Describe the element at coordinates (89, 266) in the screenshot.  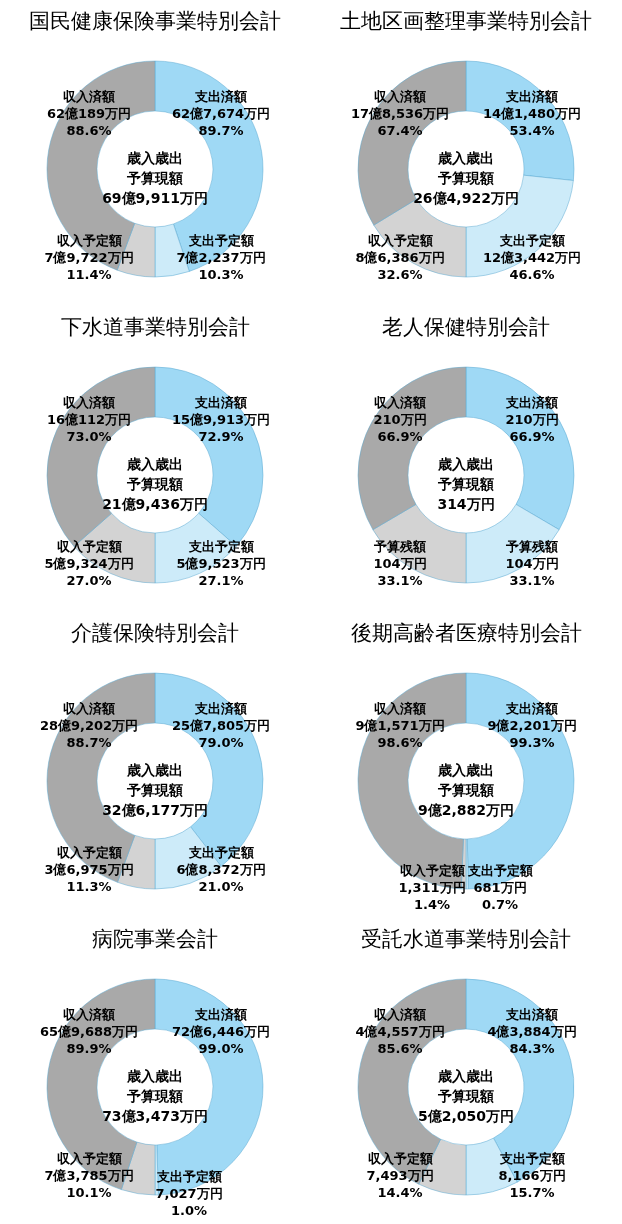
I see `data-label: 7億9,722万円 11.4%` at that location.